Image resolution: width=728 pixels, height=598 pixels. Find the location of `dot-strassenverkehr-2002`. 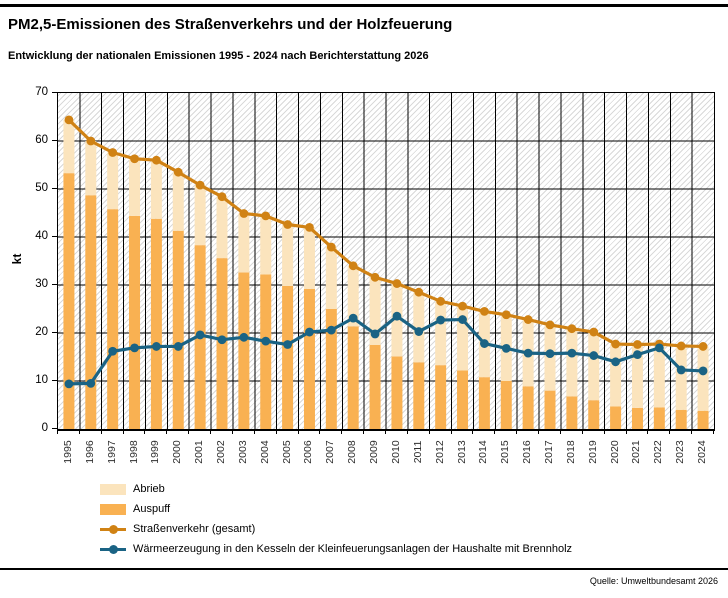

dot-strassenverkehr-2002 is located at coordinates (222, 197).